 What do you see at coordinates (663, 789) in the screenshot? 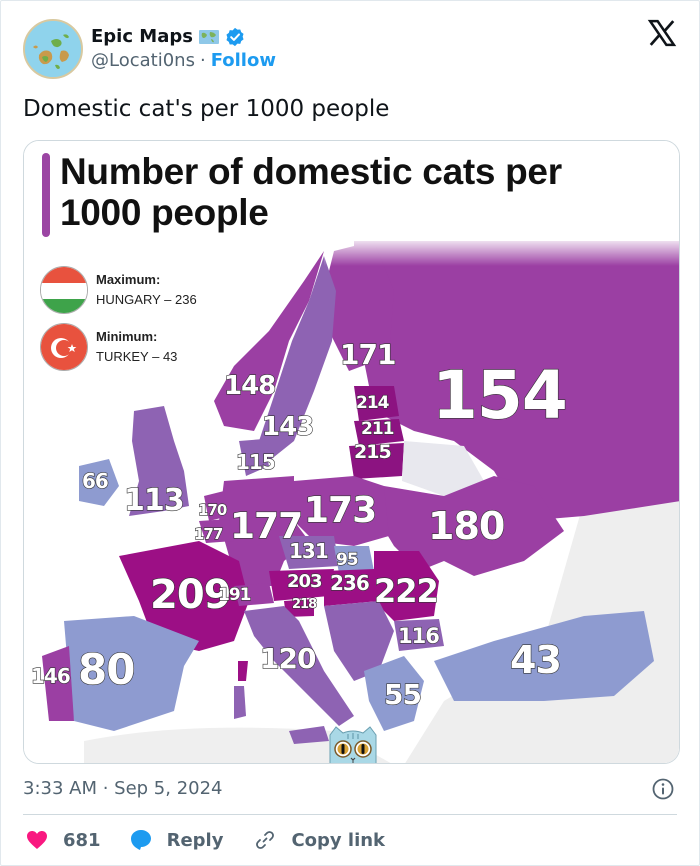
I see `info-icon` at bounding box center [663, 789].